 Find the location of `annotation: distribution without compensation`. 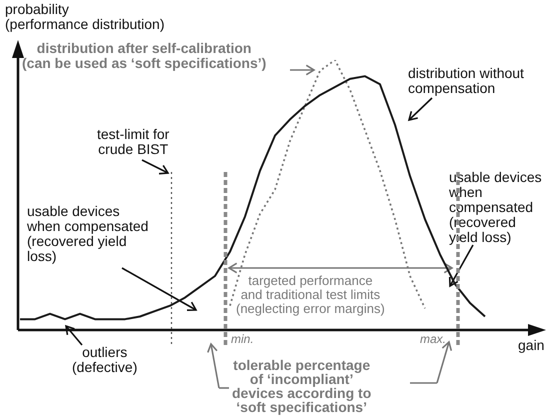

annotation: distribution without compensation is located at coordinates (466, 80).